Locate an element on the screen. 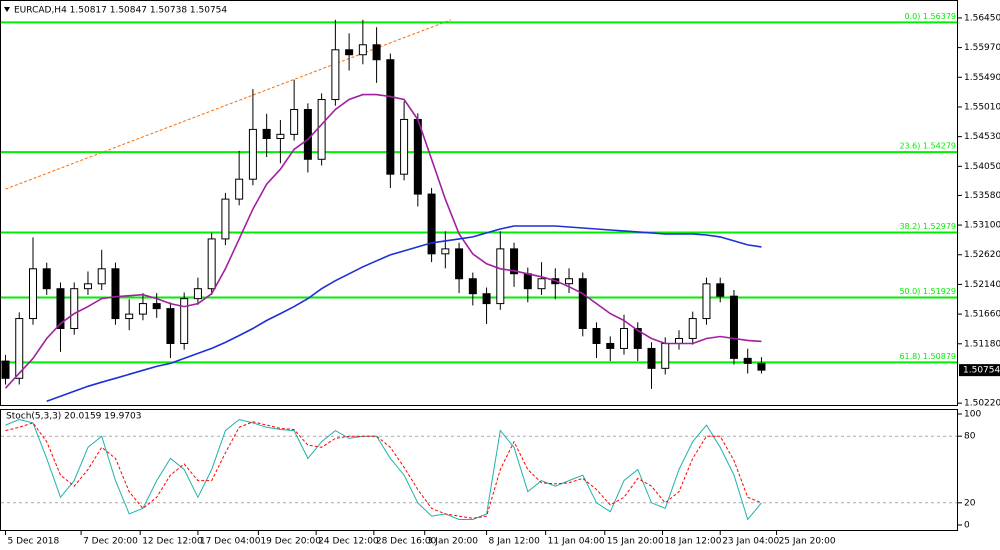  x-tick-label: 8 Jan 12:00 is located at coordinates (515, 542).